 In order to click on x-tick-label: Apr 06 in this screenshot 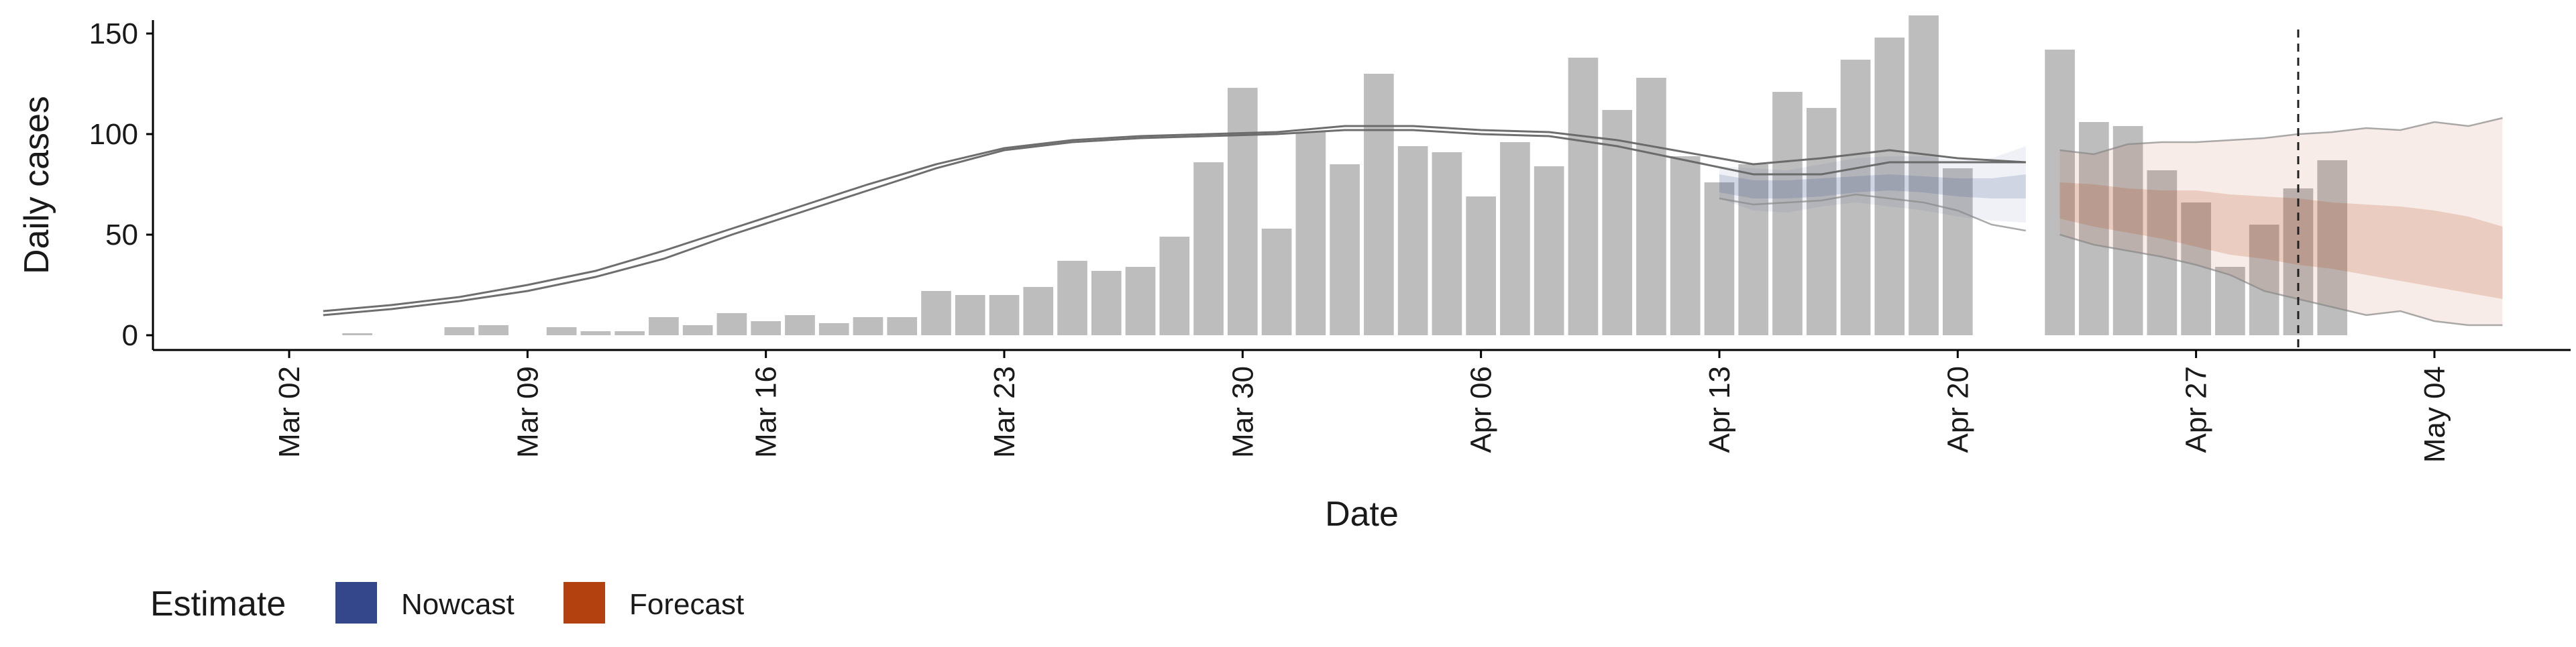, I will do `click(1481, 410)`.